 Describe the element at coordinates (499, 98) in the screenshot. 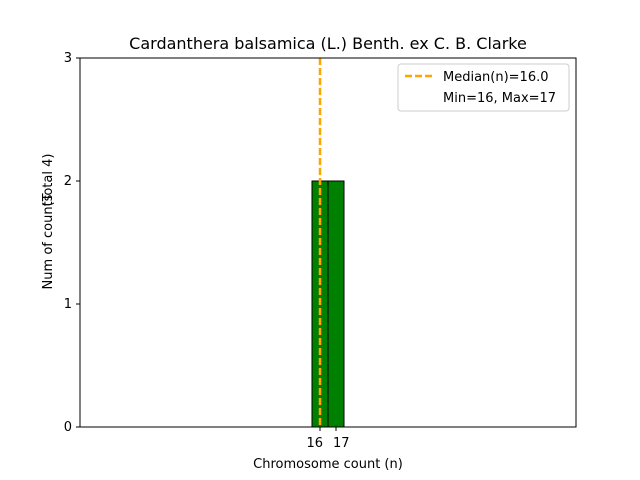

I see `legend-range-label: Min=16, Max=17` at that location.